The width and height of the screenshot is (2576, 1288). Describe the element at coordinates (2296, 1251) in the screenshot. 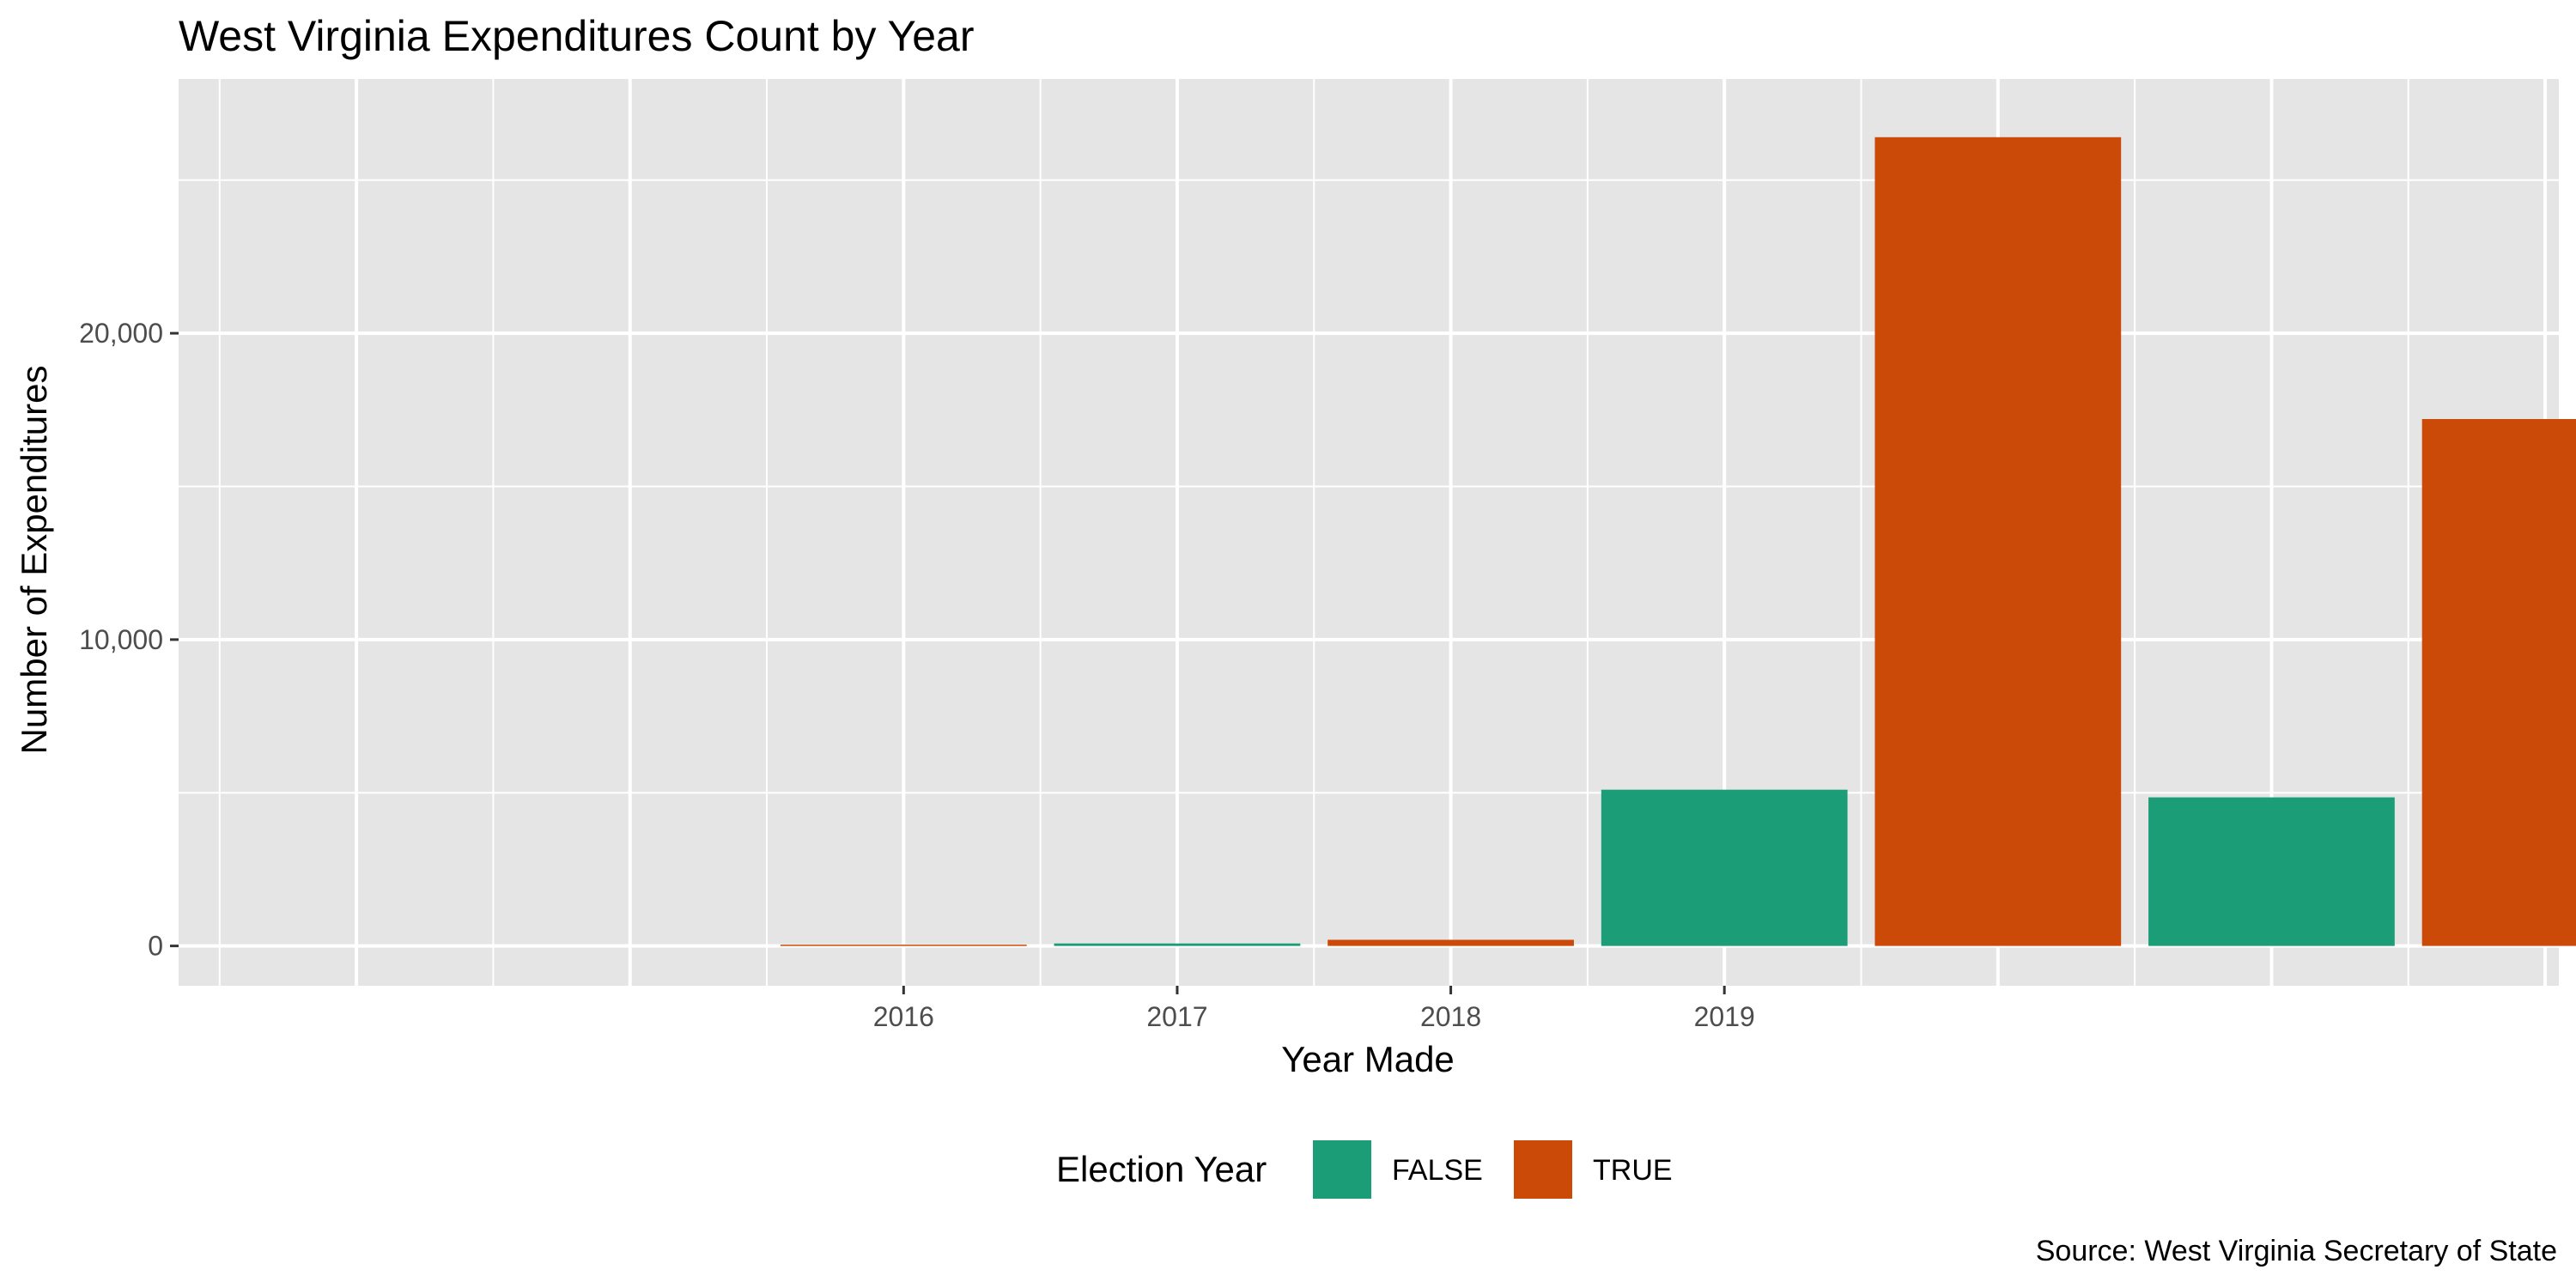

I see `chart-caption: Source: West Virginia Secretary of State` at that location.